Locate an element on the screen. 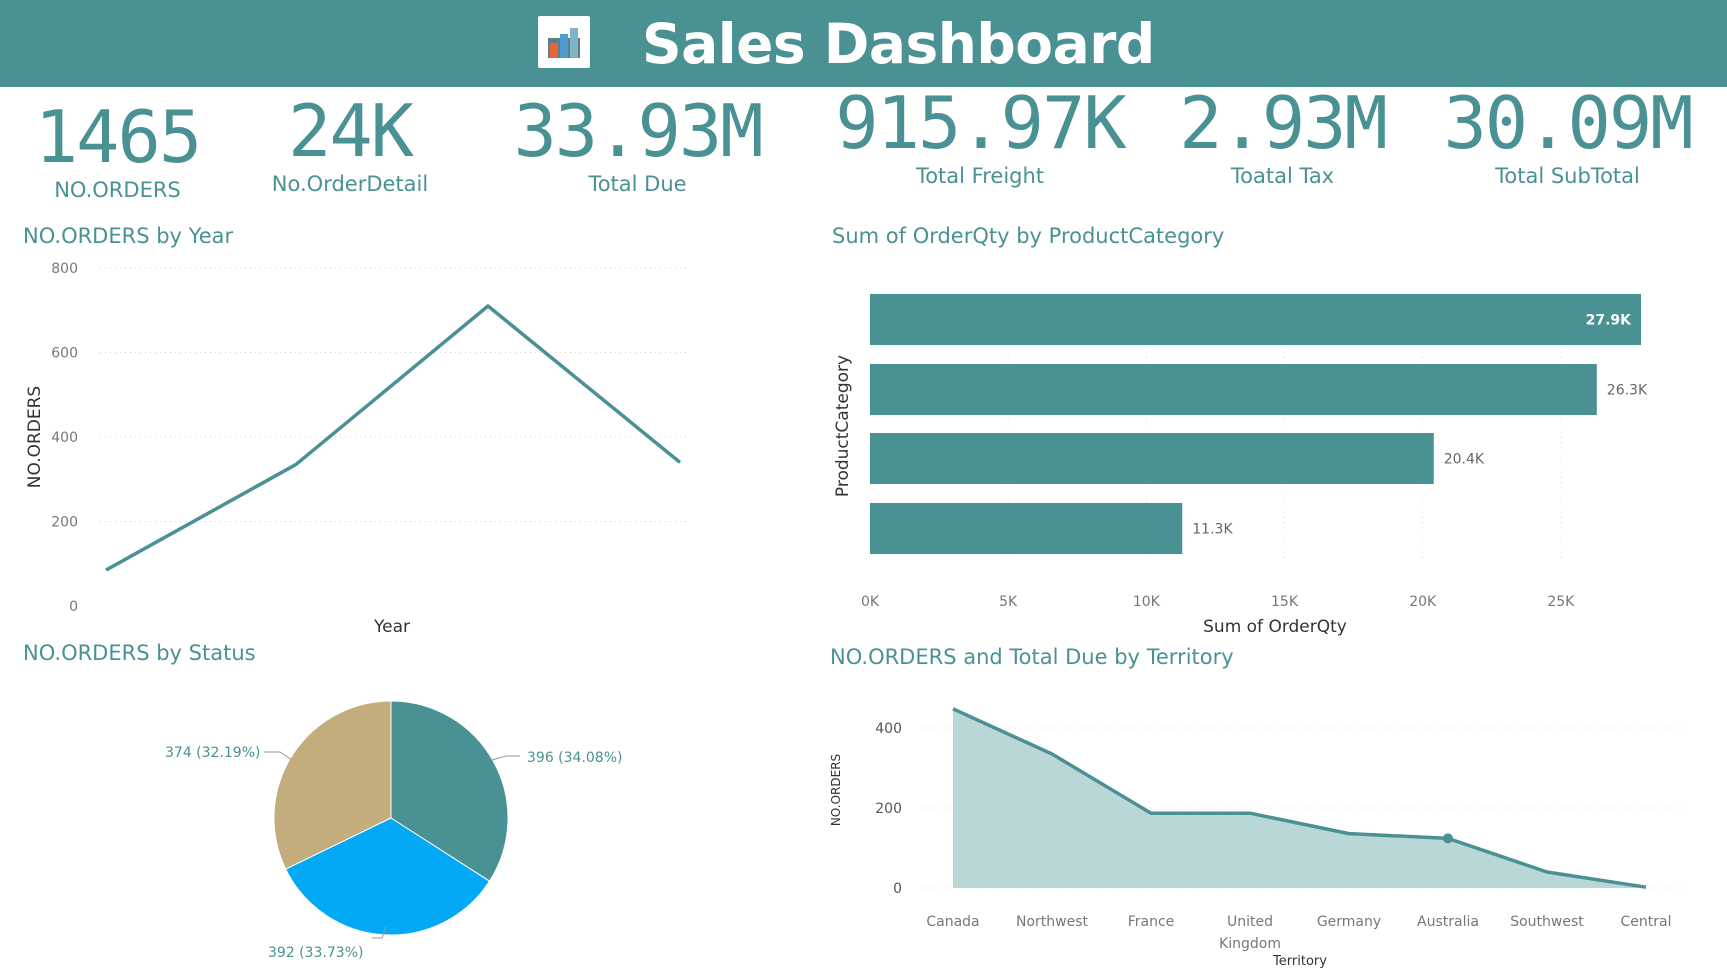  kpi-card-total-due: 33.93M Total Due is located at coordinates (637, 144).